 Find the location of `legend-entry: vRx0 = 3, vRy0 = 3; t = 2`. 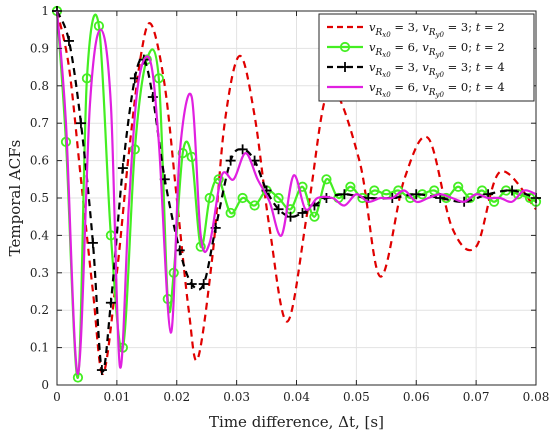

legend-entry: vRx0 = 3, vRy0 = 3; t = 2 is located at coordinates (416, 29).